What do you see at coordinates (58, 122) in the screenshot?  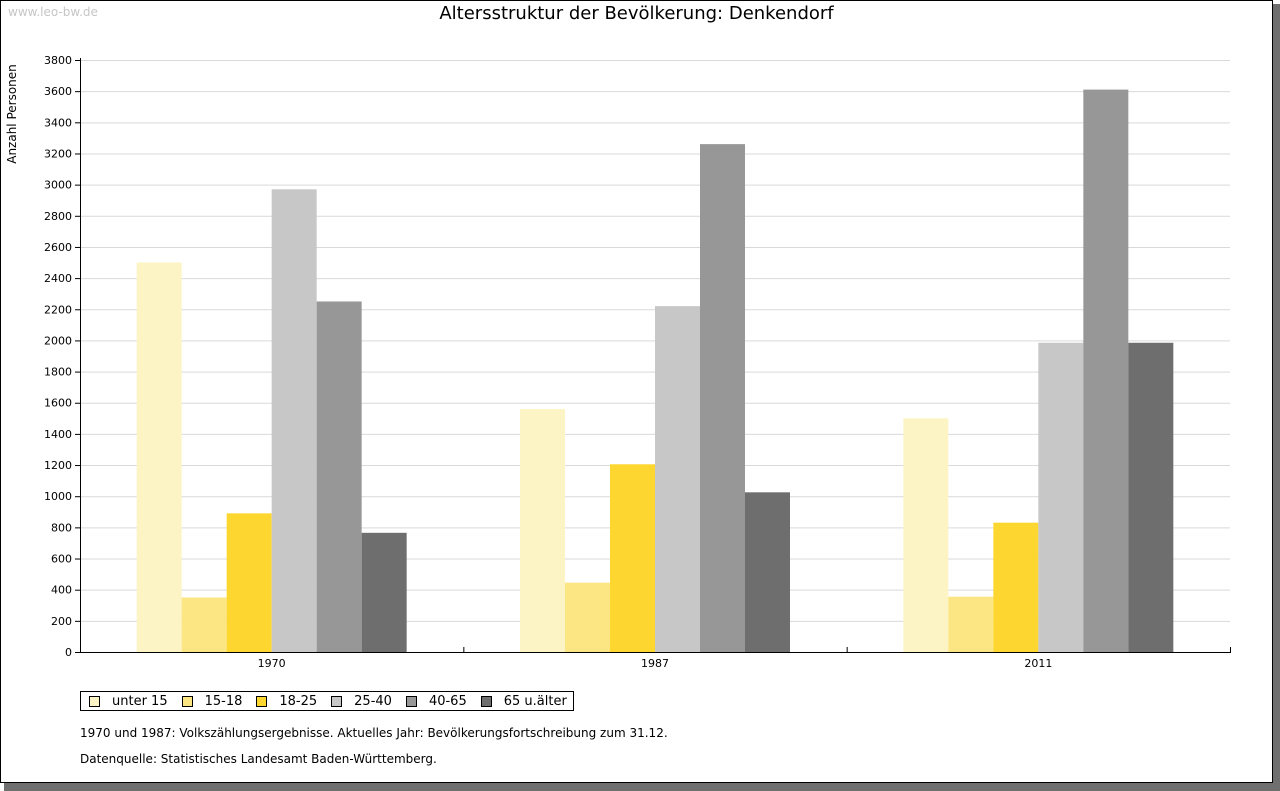 I see `y-tick-label: 3400` at bounding box center [58, 122].